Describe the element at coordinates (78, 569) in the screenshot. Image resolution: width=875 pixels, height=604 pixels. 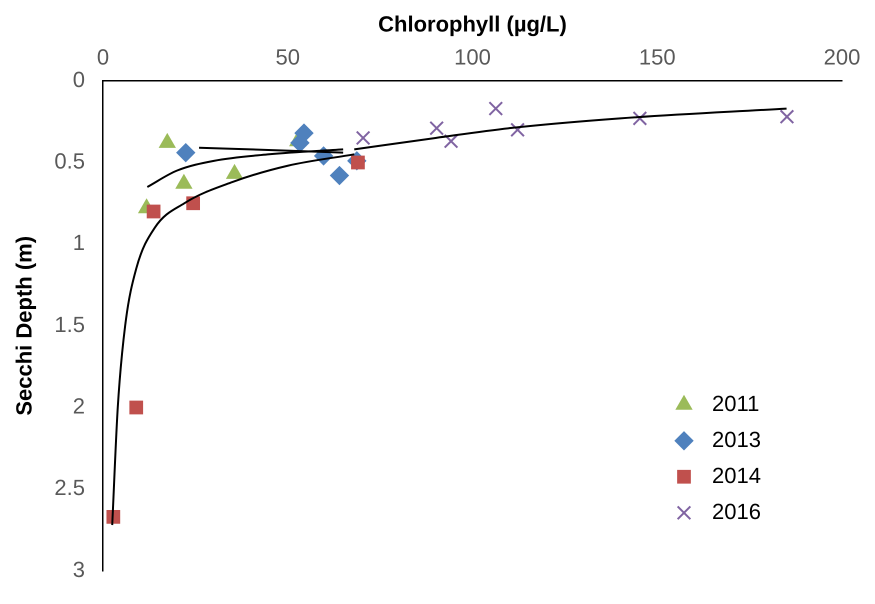
I see `y-tick-label: 3` at that location.